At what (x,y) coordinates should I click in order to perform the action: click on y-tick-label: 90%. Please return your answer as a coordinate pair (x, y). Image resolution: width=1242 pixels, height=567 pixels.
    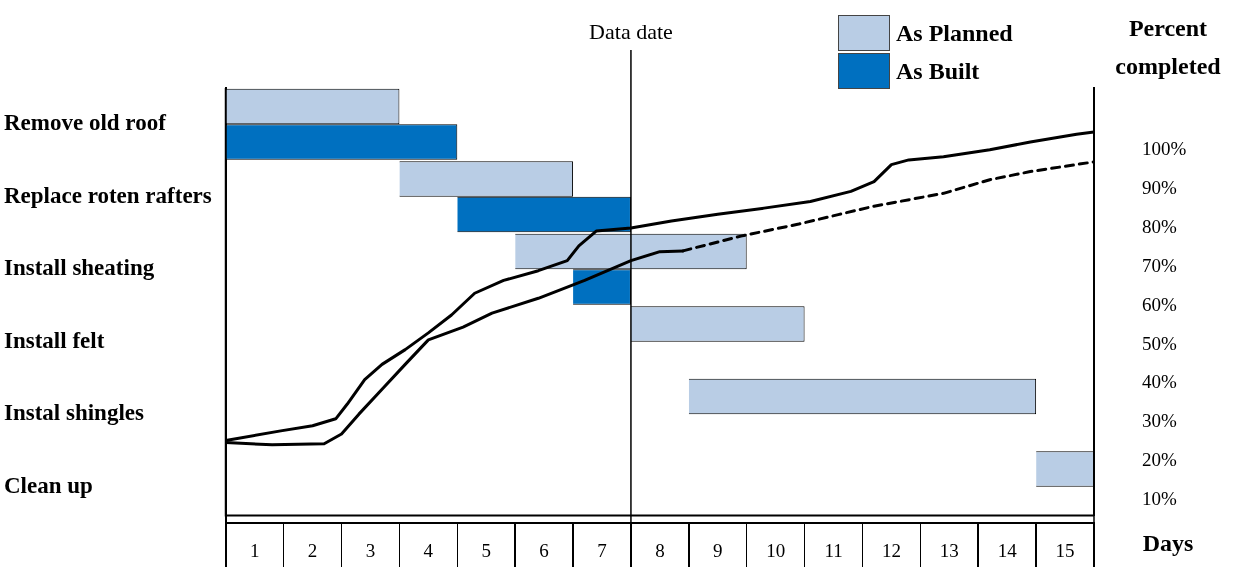
    Looking at the image, I should click on (1159, 188).